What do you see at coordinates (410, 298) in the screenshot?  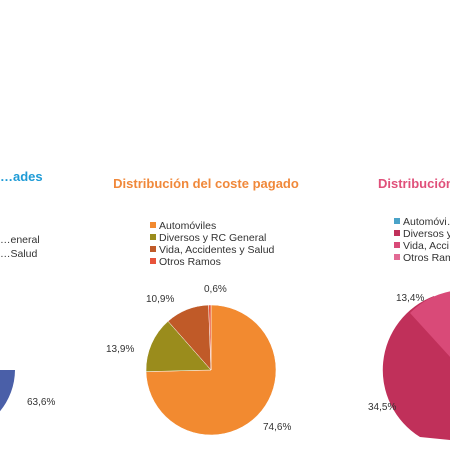 I see `chart-3-data-label-2: 13,4%` at bounding box center [410, 298].